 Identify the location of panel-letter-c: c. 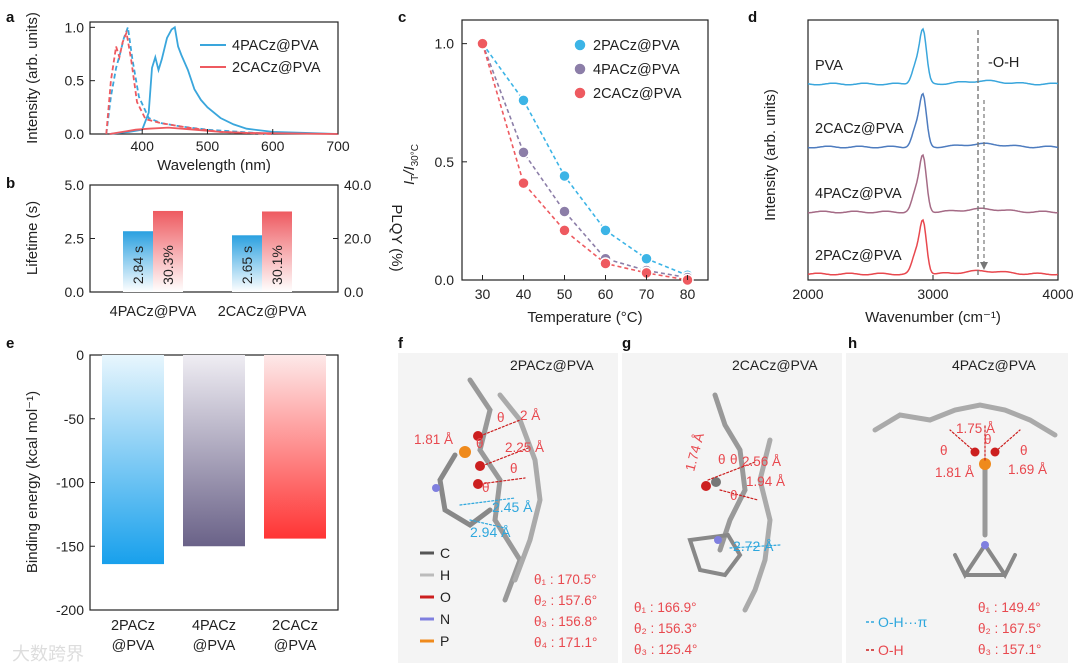
(402, 17).